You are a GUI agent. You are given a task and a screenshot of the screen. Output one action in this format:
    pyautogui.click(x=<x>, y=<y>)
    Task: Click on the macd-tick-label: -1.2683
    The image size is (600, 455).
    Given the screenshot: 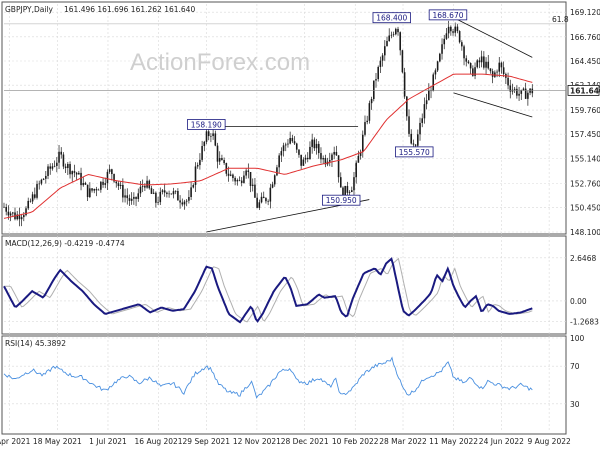 What is the action you would take?
    pyautogui.click(x=584, y=322)
    